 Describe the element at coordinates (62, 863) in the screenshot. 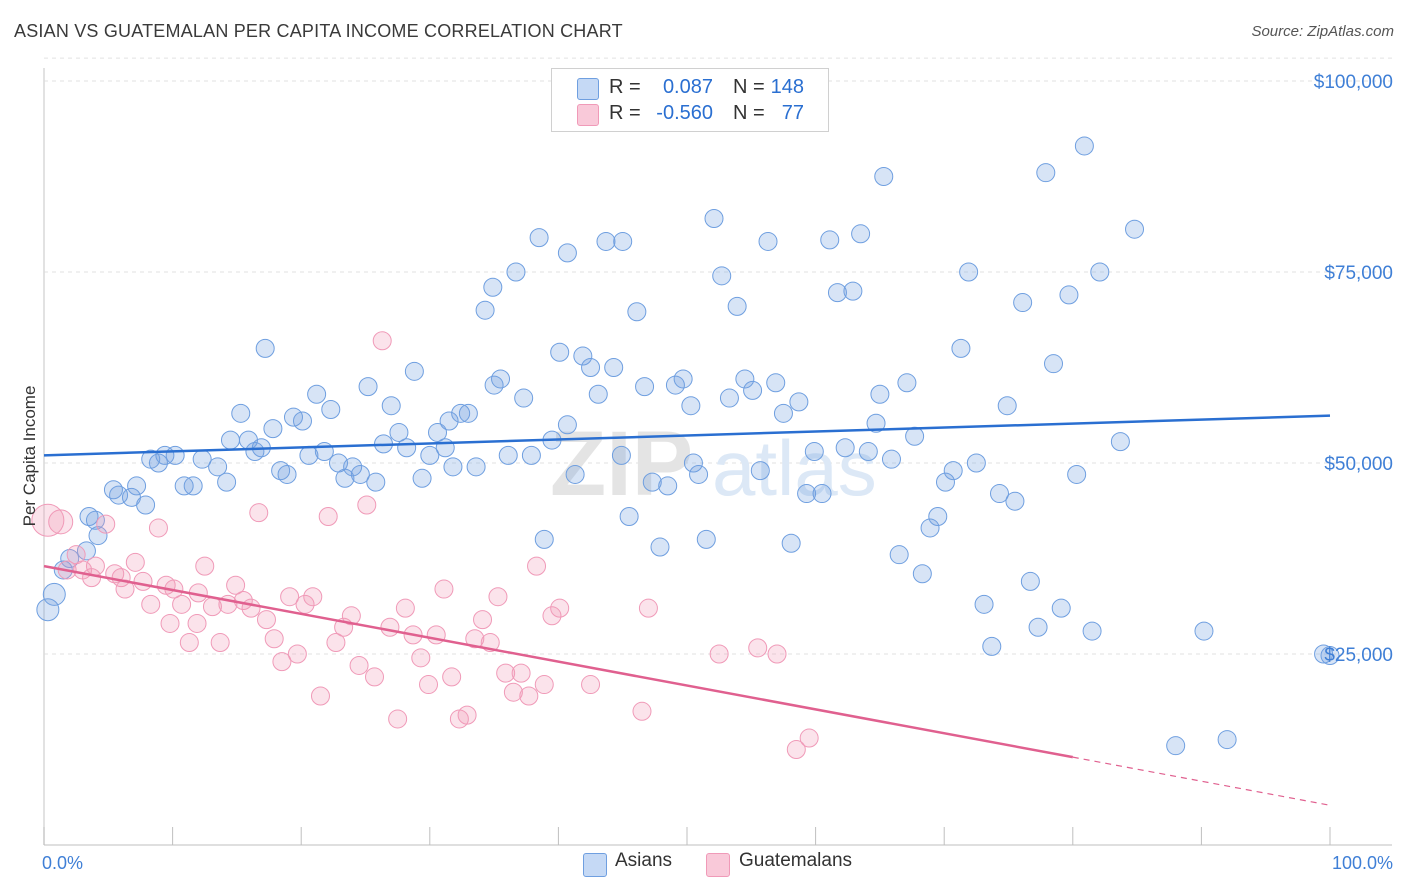

I see `x-label-left: 0.0%` at that location.